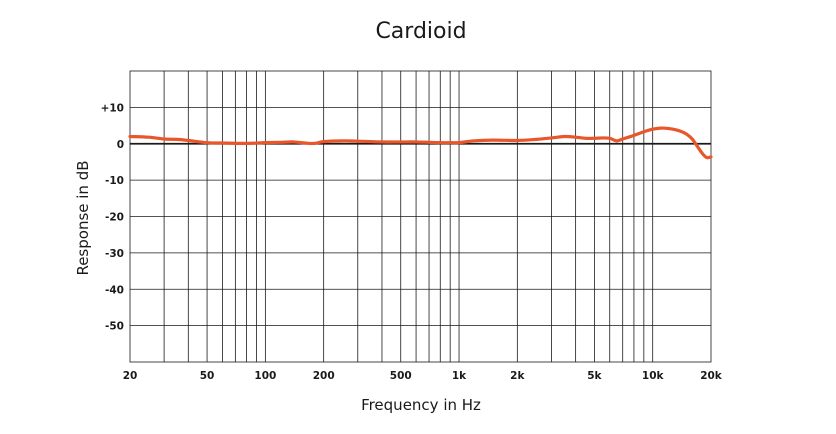 This screenshot has width=836, height=434. I want to click on x-tick-label: 5k, so click(594, 376).